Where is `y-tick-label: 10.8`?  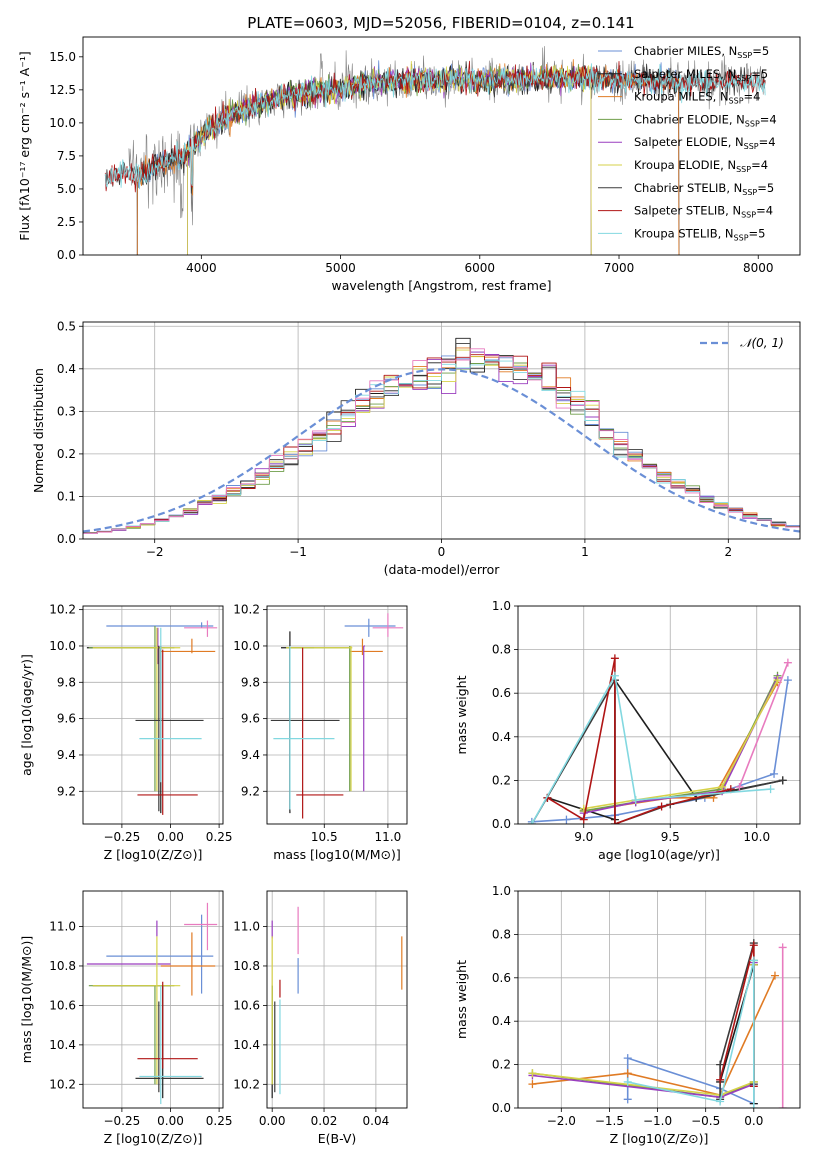
y-tick-label: 10.8 is located at coordinates (246, 966).